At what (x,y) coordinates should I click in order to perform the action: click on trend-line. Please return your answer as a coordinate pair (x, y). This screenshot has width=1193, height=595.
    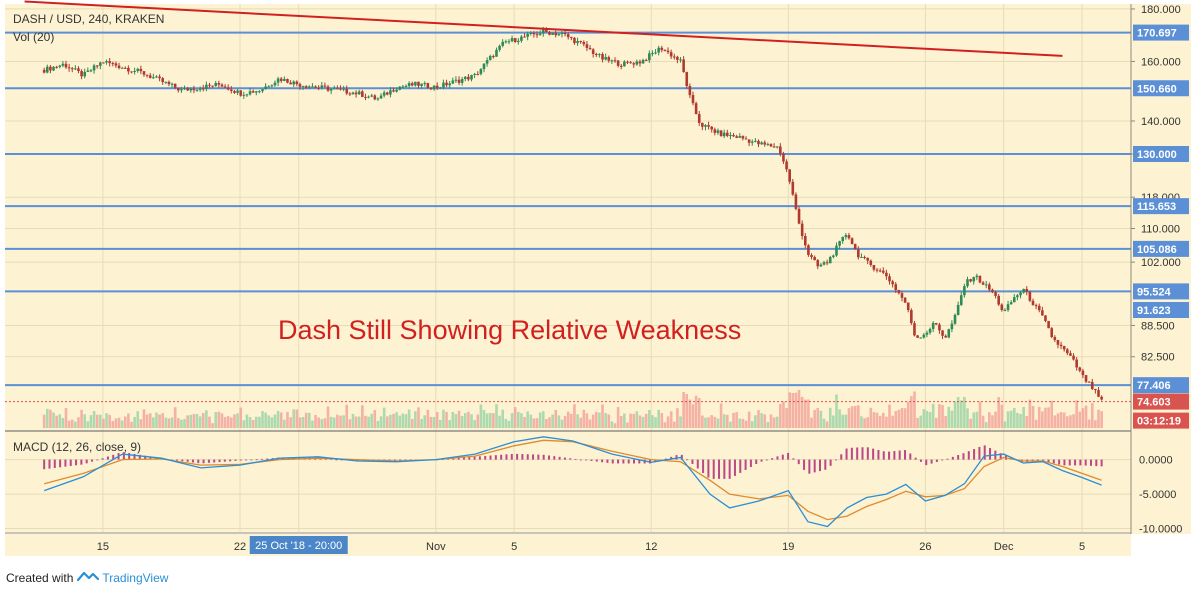
    Looking at the image, I should click on (543, 28).